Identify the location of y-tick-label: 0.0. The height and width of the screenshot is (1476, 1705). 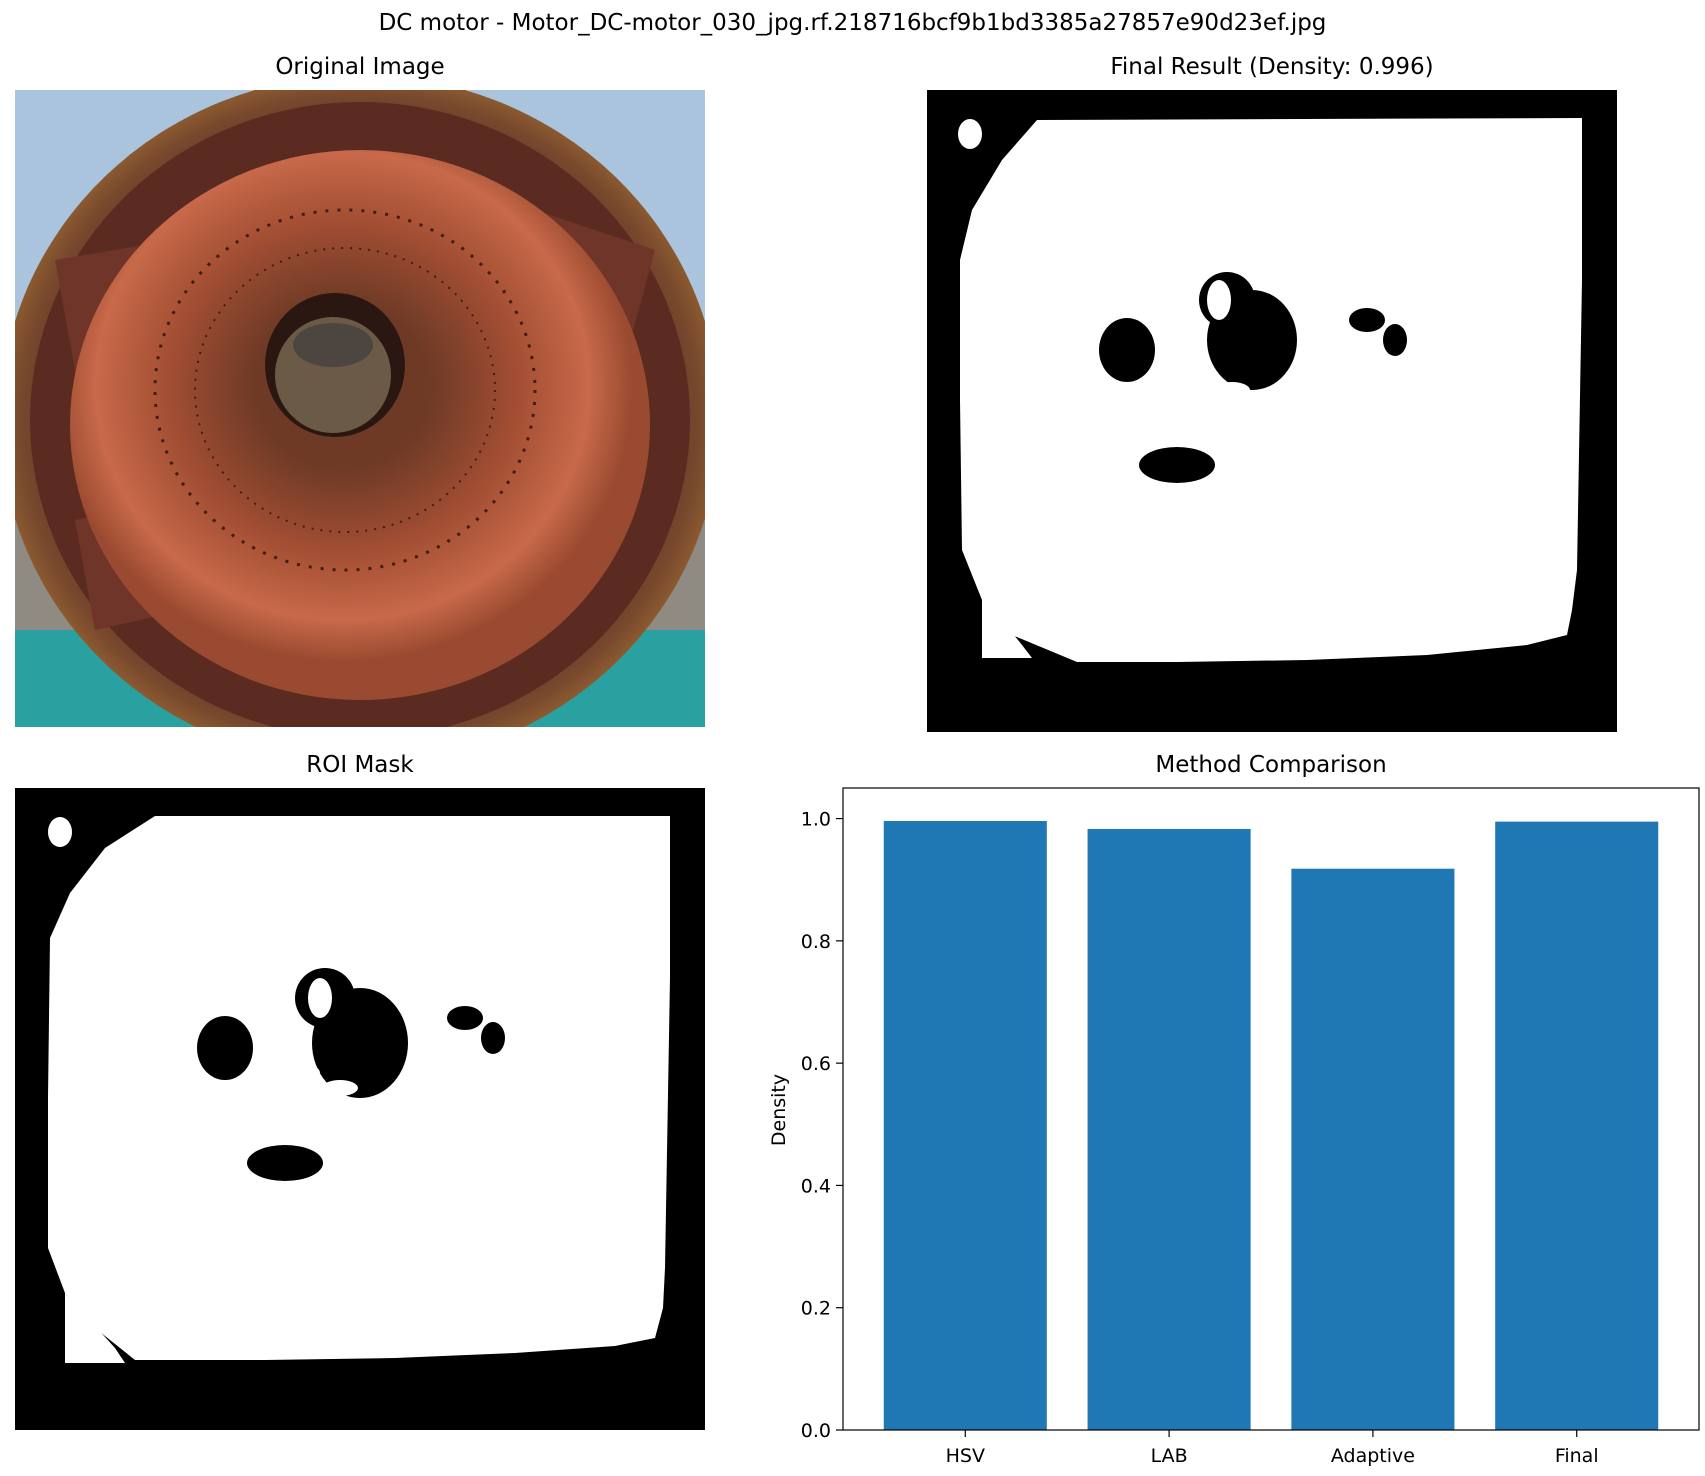
(816, 1431).